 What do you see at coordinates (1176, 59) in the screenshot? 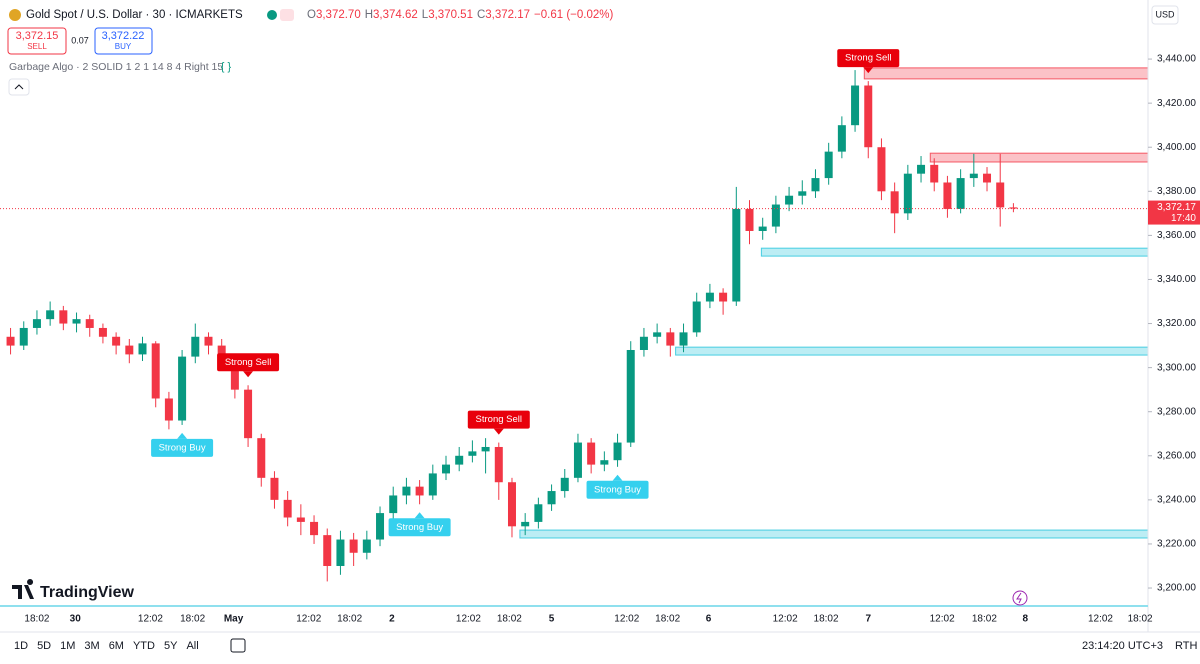
I see `y-tick-label: 3,440.00` at bounding box center [1176, 59].